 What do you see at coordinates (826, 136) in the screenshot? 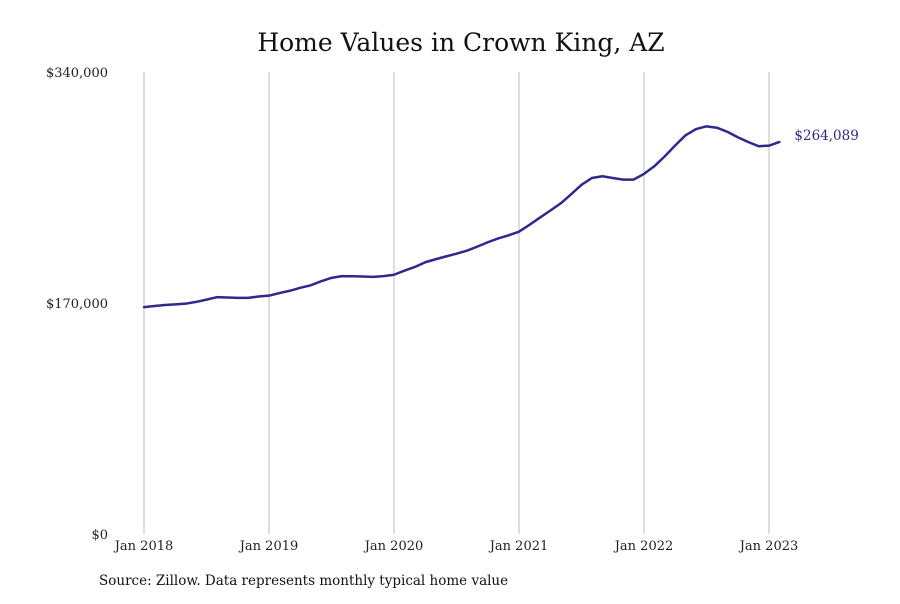
I see `last-value-label: $264,089` at bounding box center [826, 136].